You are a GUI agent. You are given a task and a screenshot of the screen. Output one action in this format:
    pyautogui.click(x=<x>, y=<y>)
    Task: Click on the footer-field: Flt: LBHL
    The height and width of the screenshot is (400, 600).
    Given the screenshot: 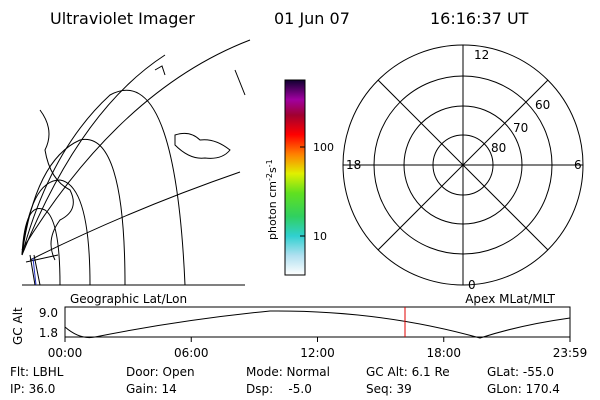 What is the action you would take?
    pyautogui.click(x=37, y=372)
    